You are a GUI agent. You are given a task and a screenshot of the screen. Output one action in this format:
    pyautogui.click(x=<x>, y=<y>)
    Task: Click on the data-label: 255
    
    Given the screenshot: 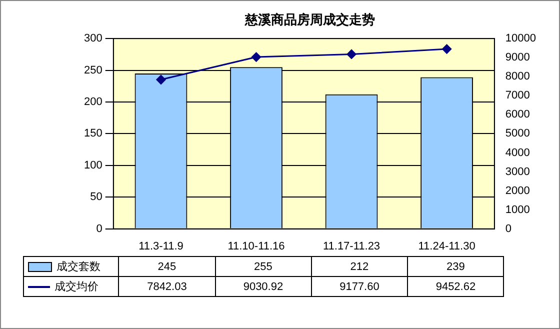 What is the action you would take?
    pyautogui.click(x=263, y=266)
    